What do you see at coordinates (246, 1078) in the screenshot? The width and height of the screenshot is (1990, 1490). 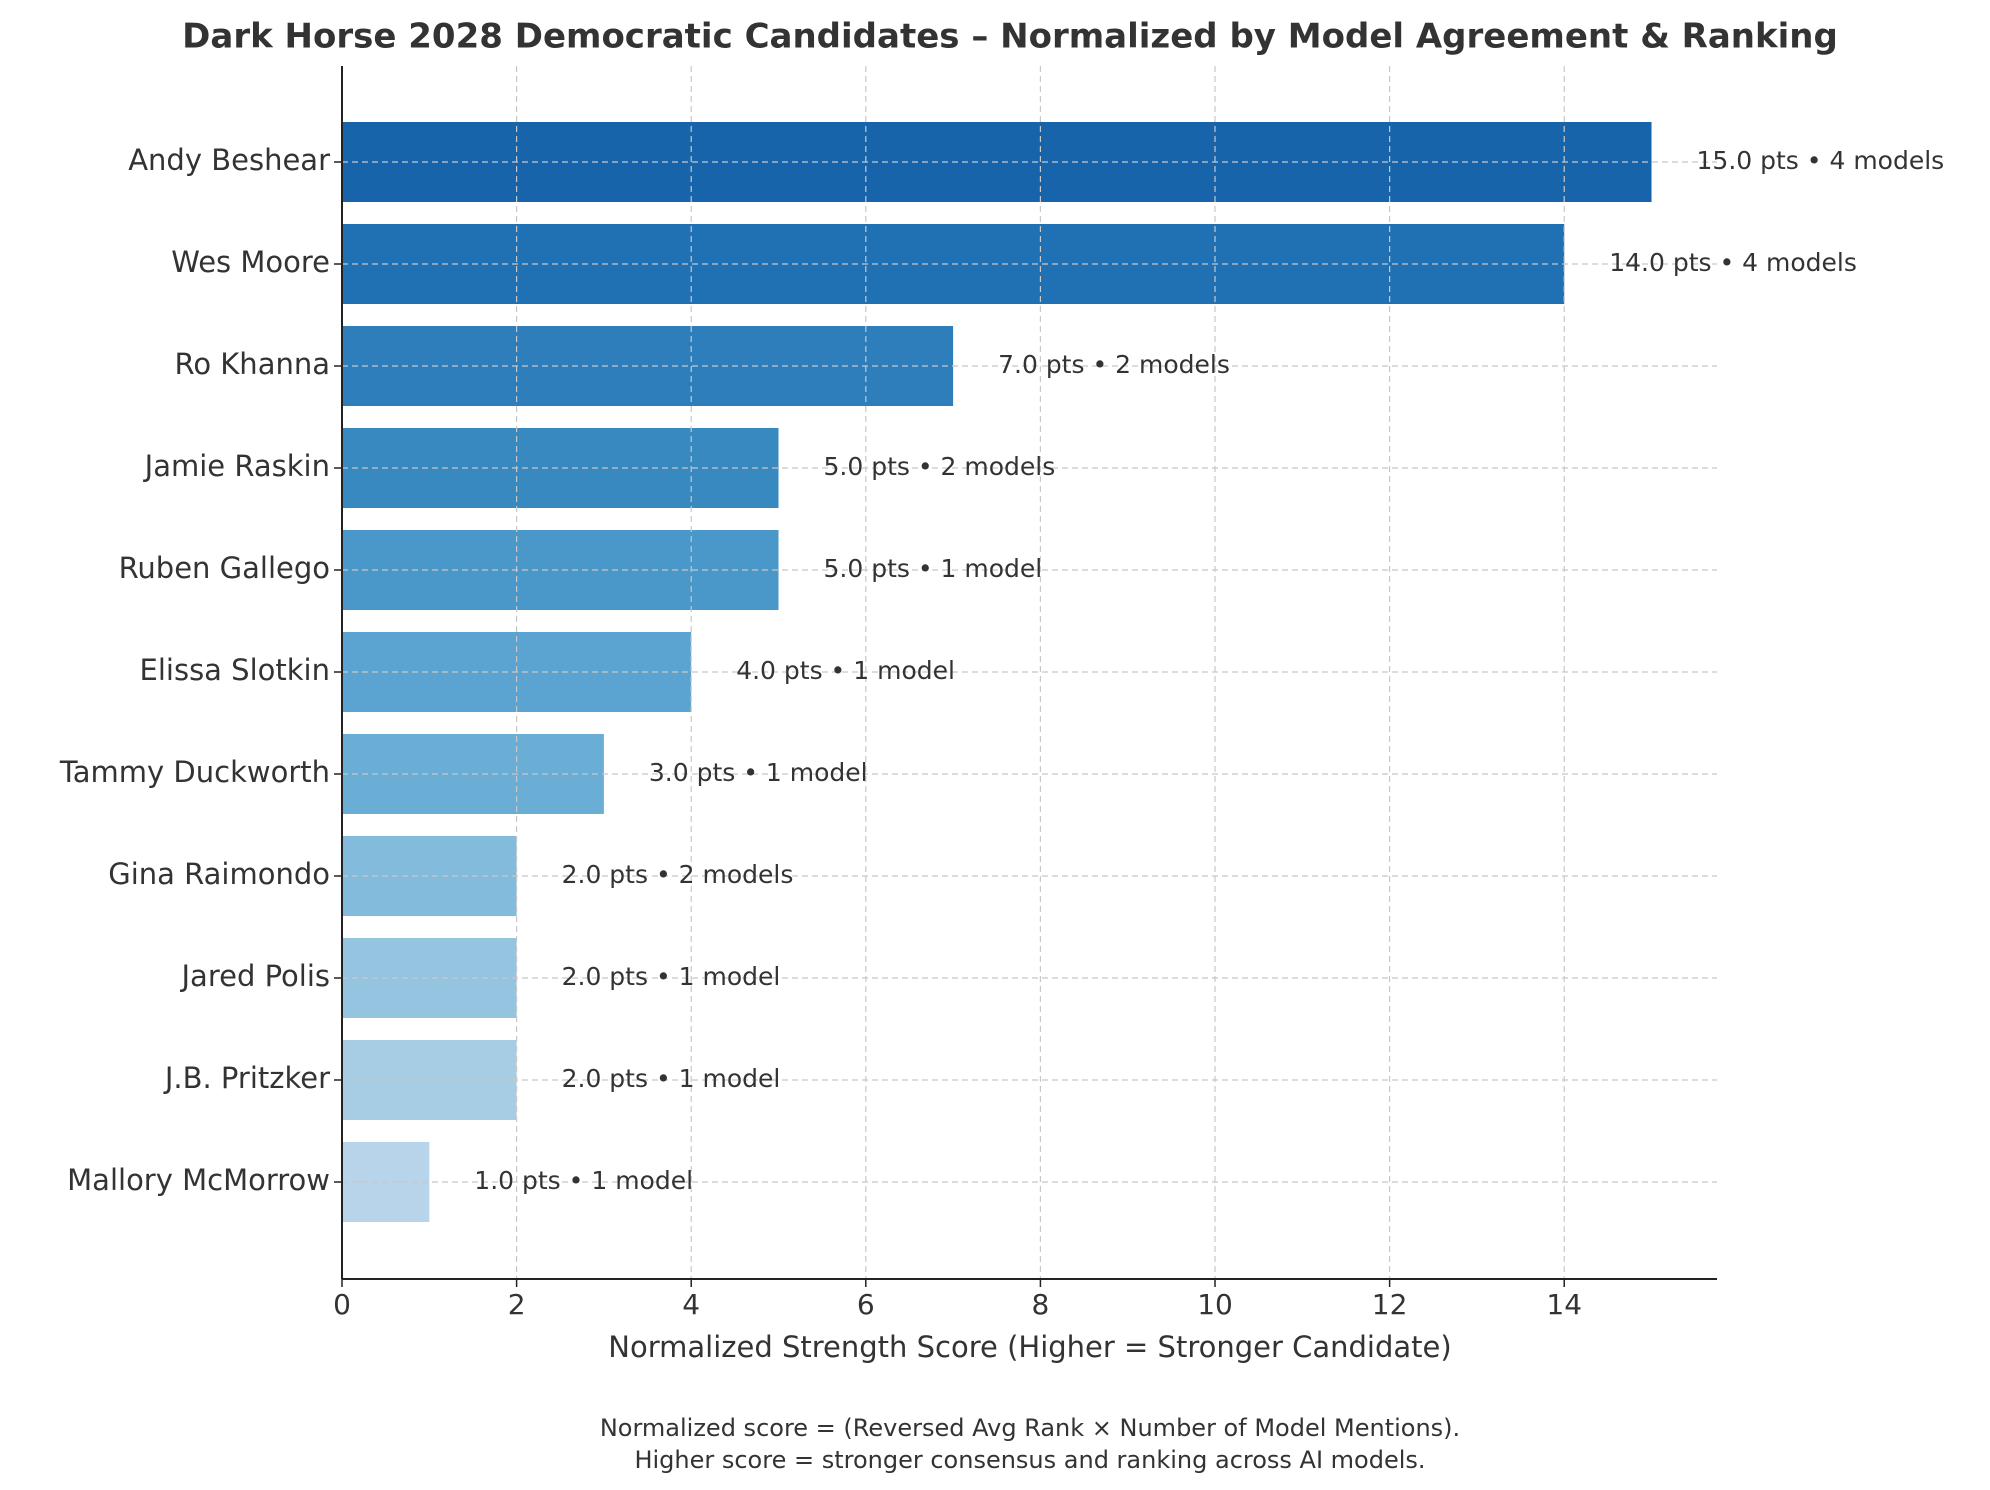 I see `y-tick-label: J.B. Pritzker` at bounding box center [246, 1078].